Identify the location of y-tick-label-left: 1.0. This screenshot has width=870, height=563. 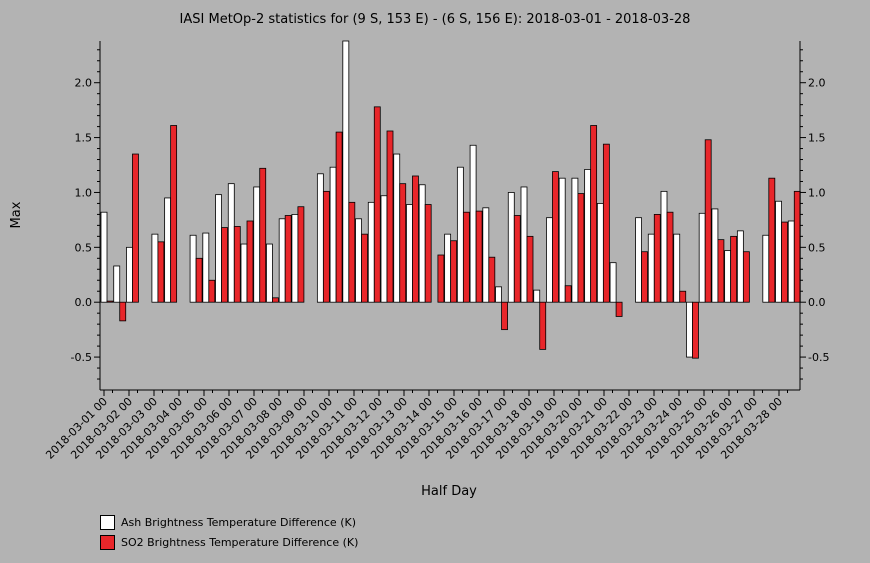
(84, 192).